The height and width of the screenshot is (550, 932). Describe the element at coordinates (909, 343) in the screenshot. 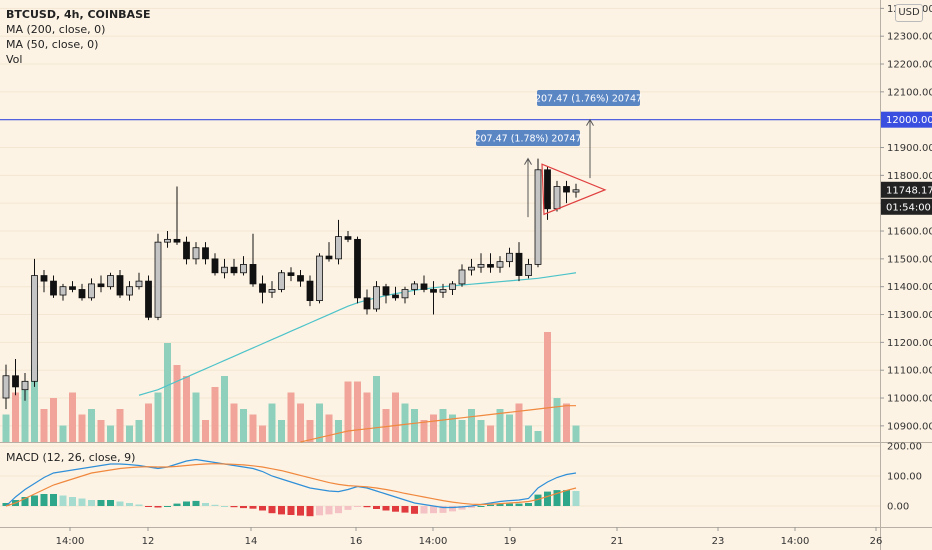

I see `price-tick-label: 11200.00` at that location.